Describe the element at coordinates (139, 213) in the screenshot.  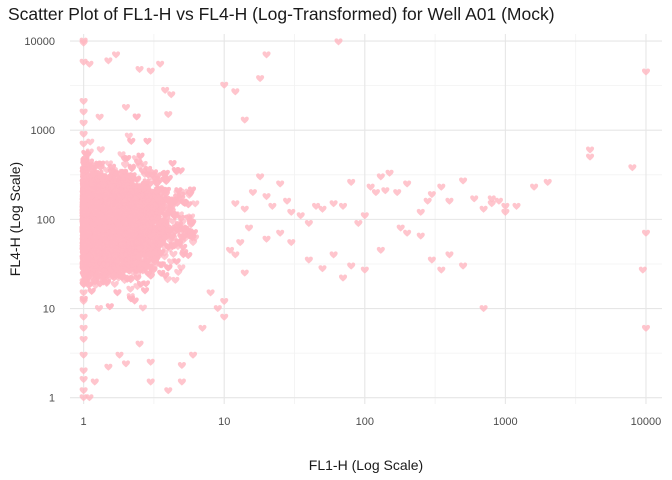
I see `dense-point-cloud` at that location.